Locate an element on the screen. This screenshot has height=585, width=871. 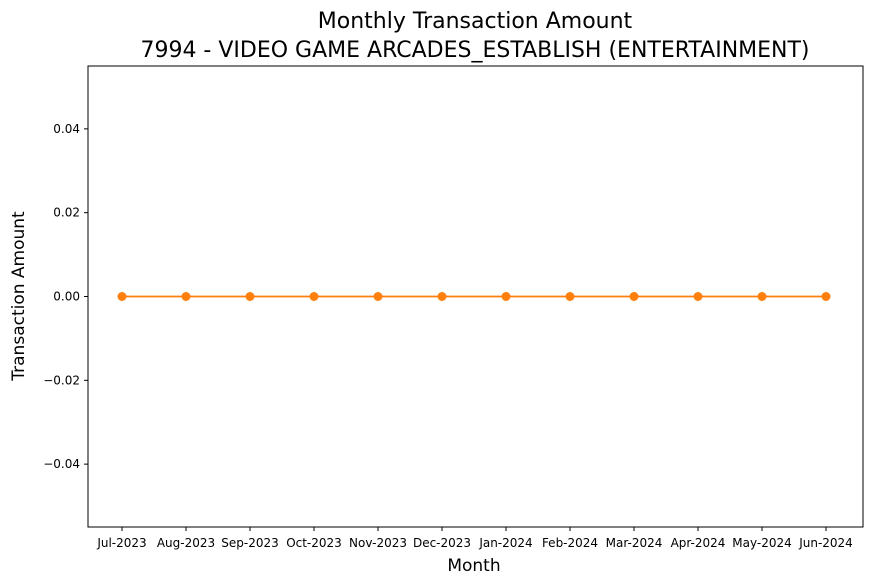
x-tick-label: Jun-2024 is located at coordinates (825, 543).